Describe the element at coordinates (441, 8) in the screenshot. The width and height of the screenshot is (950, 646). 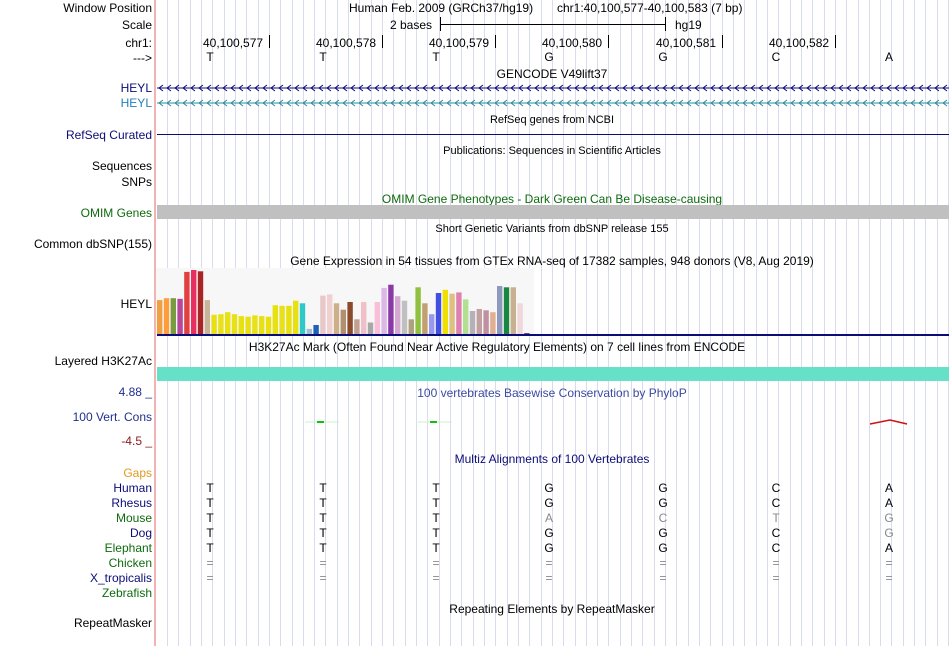
I see `assembly-title: Human Feb. 2009 (GRCh37/hg19)` at that location.